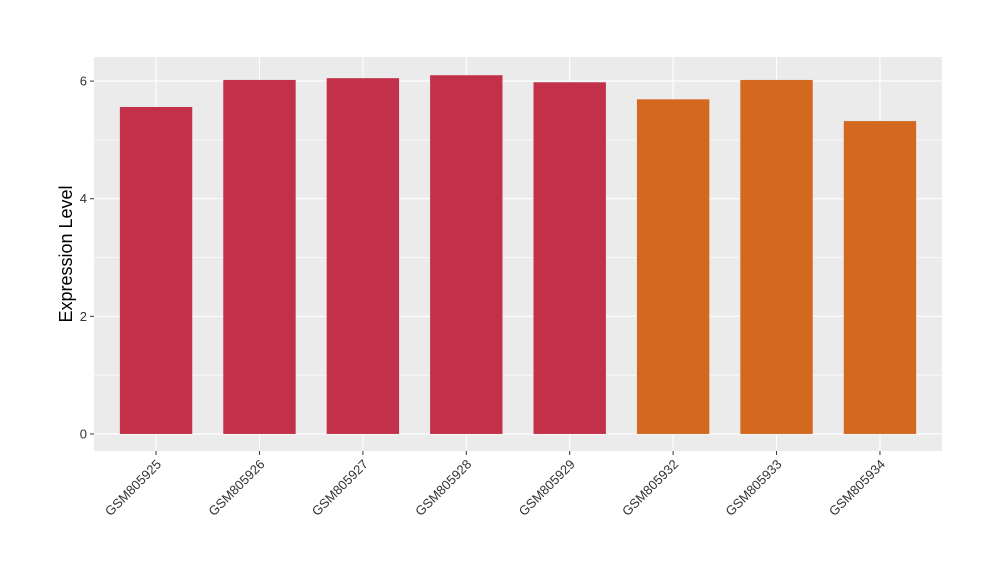 The height and width of the screenshot is (585, 1000). Describe the element at coordinates (83, 81) in the screenshot. I see `y-tick-label: 6` at that location.